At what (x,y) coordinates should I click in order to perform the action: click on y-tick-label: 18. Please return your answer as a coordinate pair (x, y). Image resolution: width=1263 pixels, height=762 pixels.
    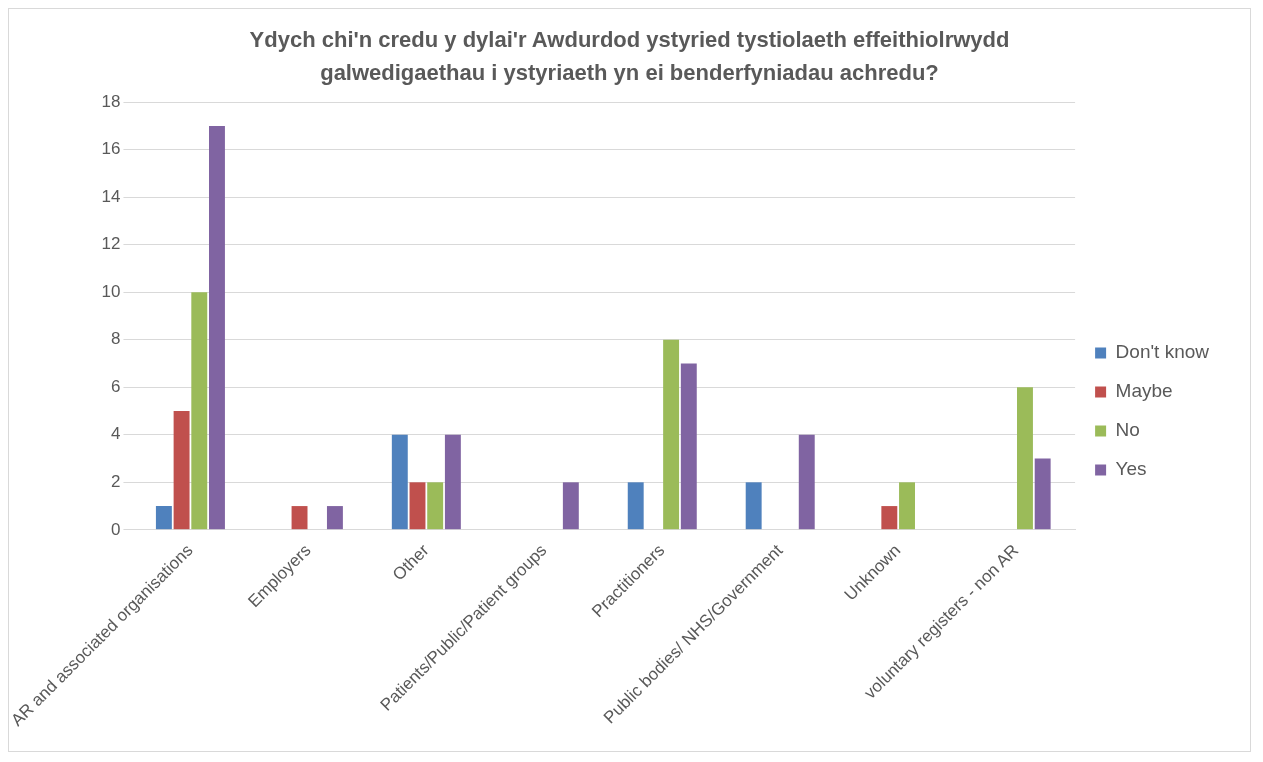
    Looking at the image, I should click on (111, 101).